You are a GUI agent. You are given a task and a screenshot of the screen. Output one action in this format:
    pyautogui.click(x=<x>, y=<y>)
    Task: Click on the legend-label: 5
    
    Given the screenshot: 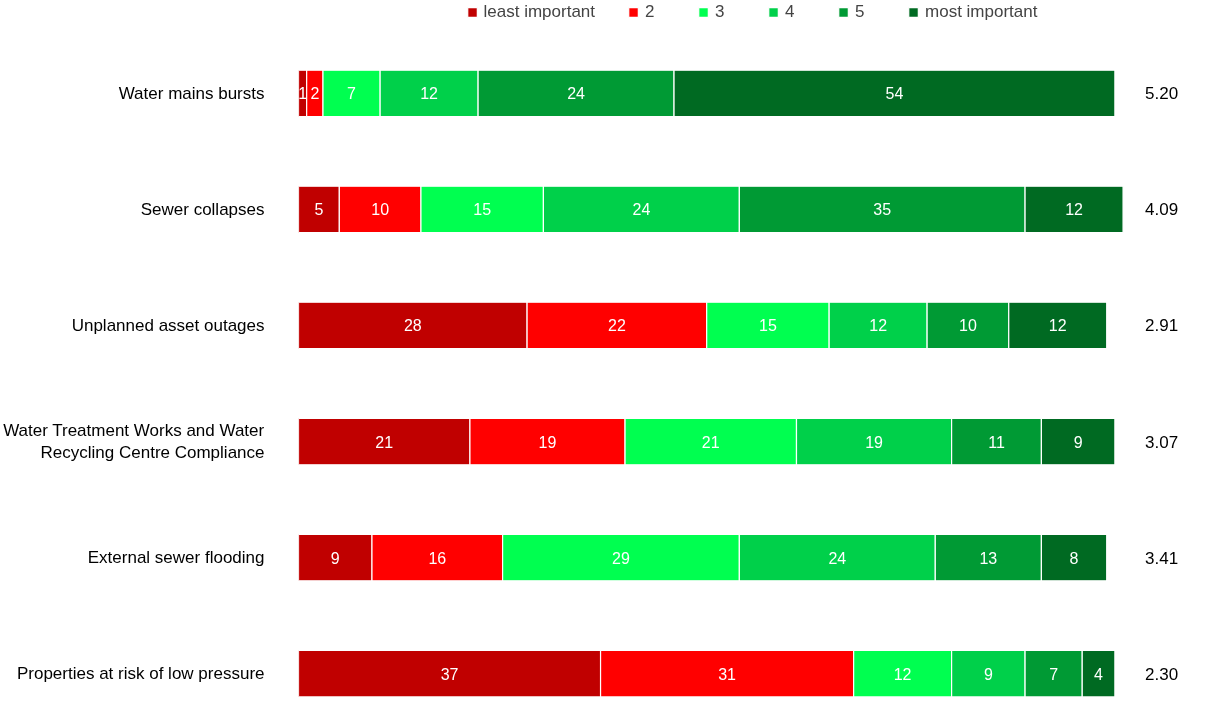 What is the action you would take?
    pyautogui.click(x=860, y=12)
    